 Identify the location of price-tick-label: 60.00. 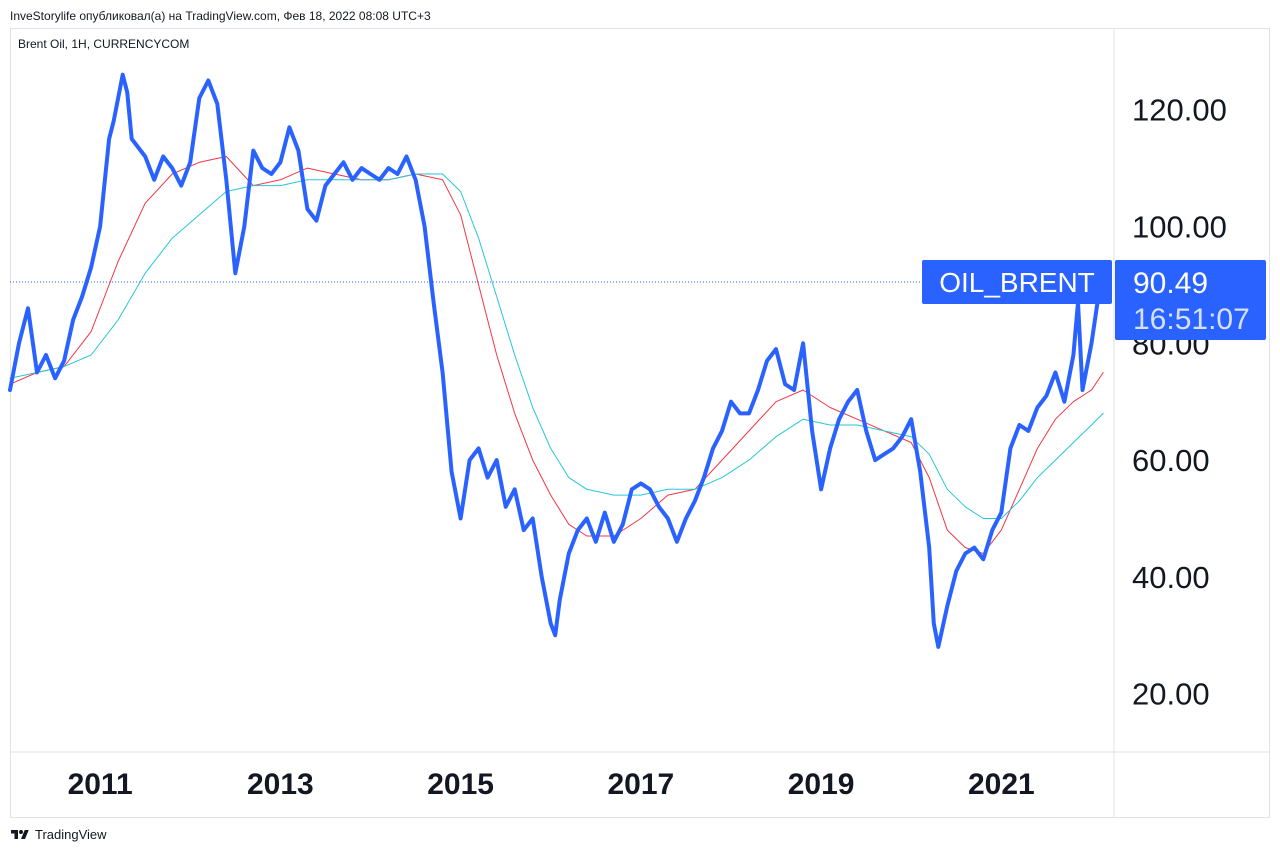
(1171, 460).